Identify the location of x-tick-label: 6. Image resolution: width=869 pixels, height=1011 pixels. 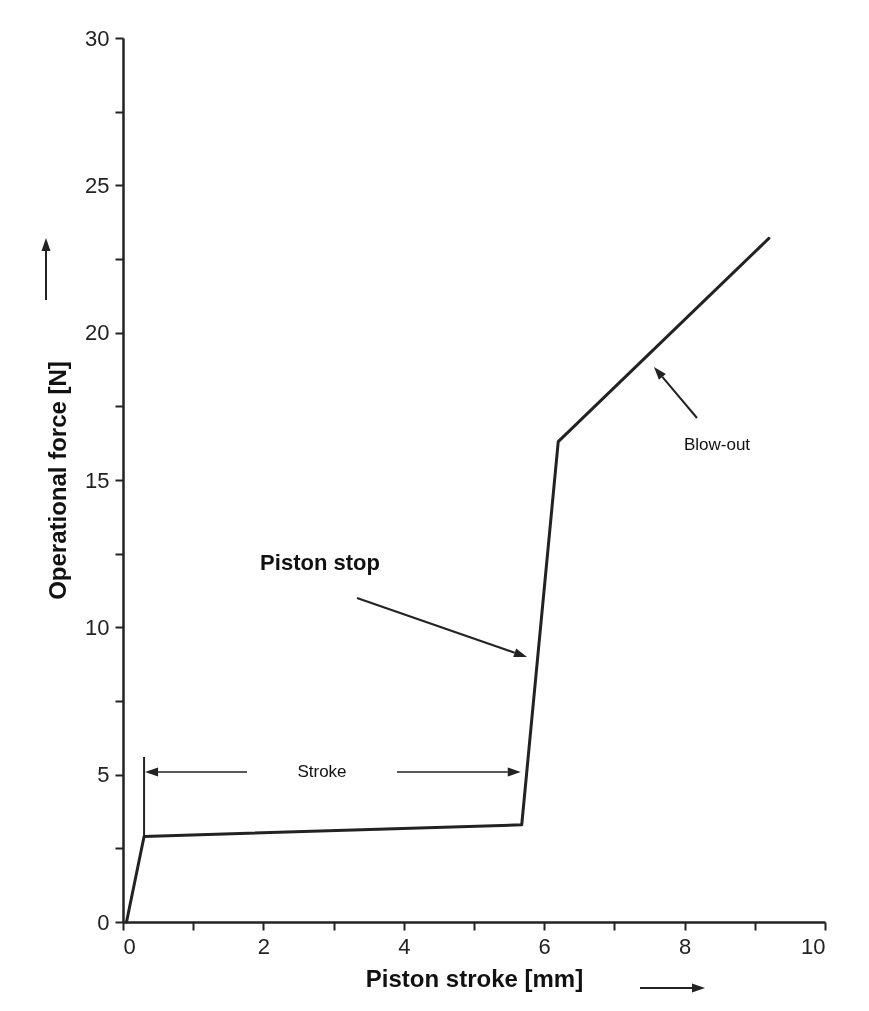
(544, 946).